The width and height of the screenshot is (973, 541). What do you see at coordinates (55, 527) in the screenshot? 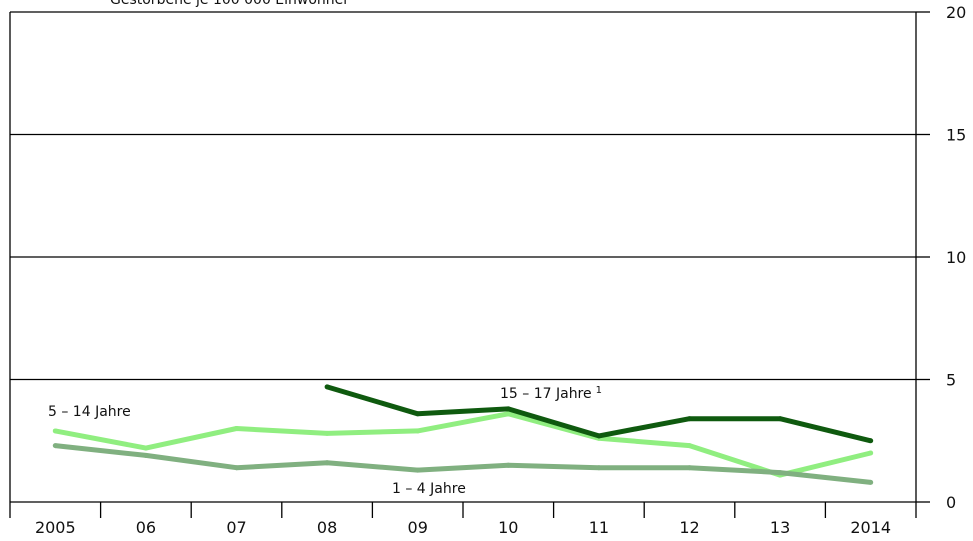
I see `x-tick-label-2005: 2005` at bounding box center [55, 527].